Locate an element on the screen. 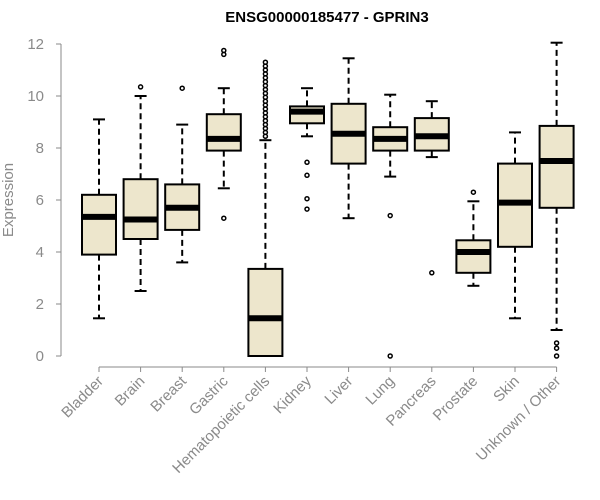 Image resolution: width=600 pixels, height=500 pixels. y-tick-label: 6 is located at coordinates (40, 200).